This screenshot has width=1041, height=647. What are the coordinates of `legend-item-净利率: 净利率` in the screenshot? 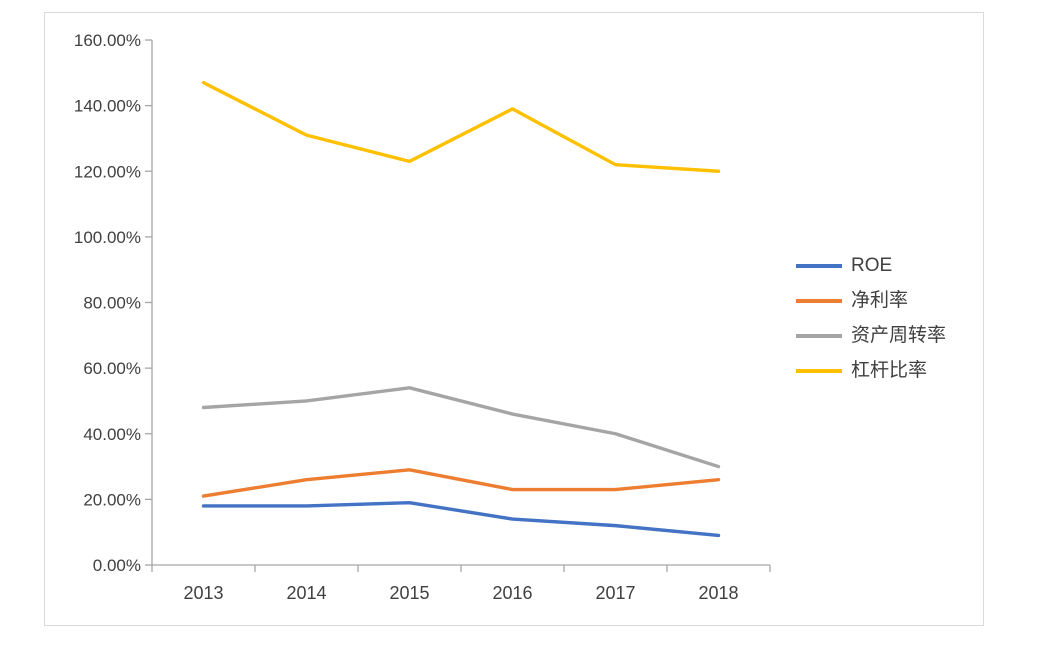 It's located at (871, 300).